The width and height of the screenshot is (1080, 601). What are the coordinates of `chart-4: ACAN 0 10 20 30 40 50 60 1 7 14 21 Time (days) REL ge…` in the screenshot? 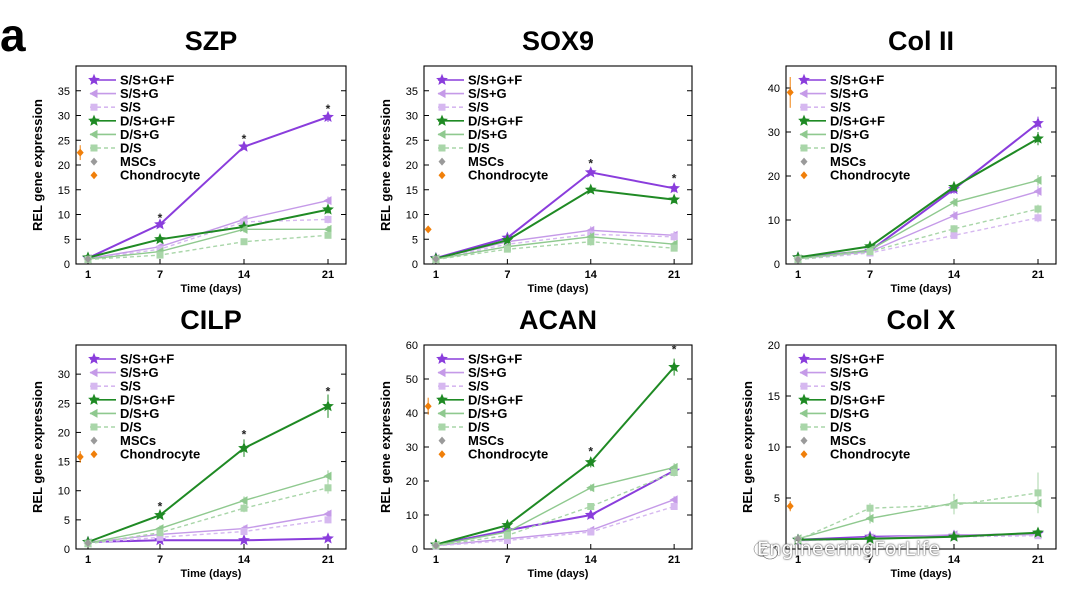 It's located at (535, 442).